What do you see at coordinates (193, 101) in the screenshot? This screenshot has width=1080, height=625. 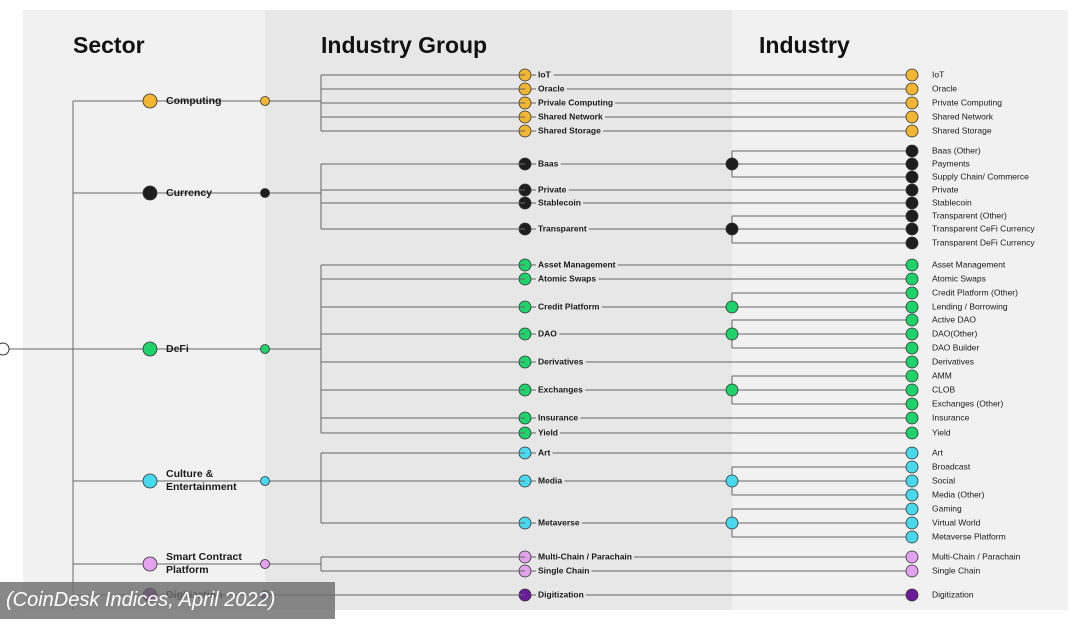 I see `sector-label: Computing` at bounding box center [193, 101].